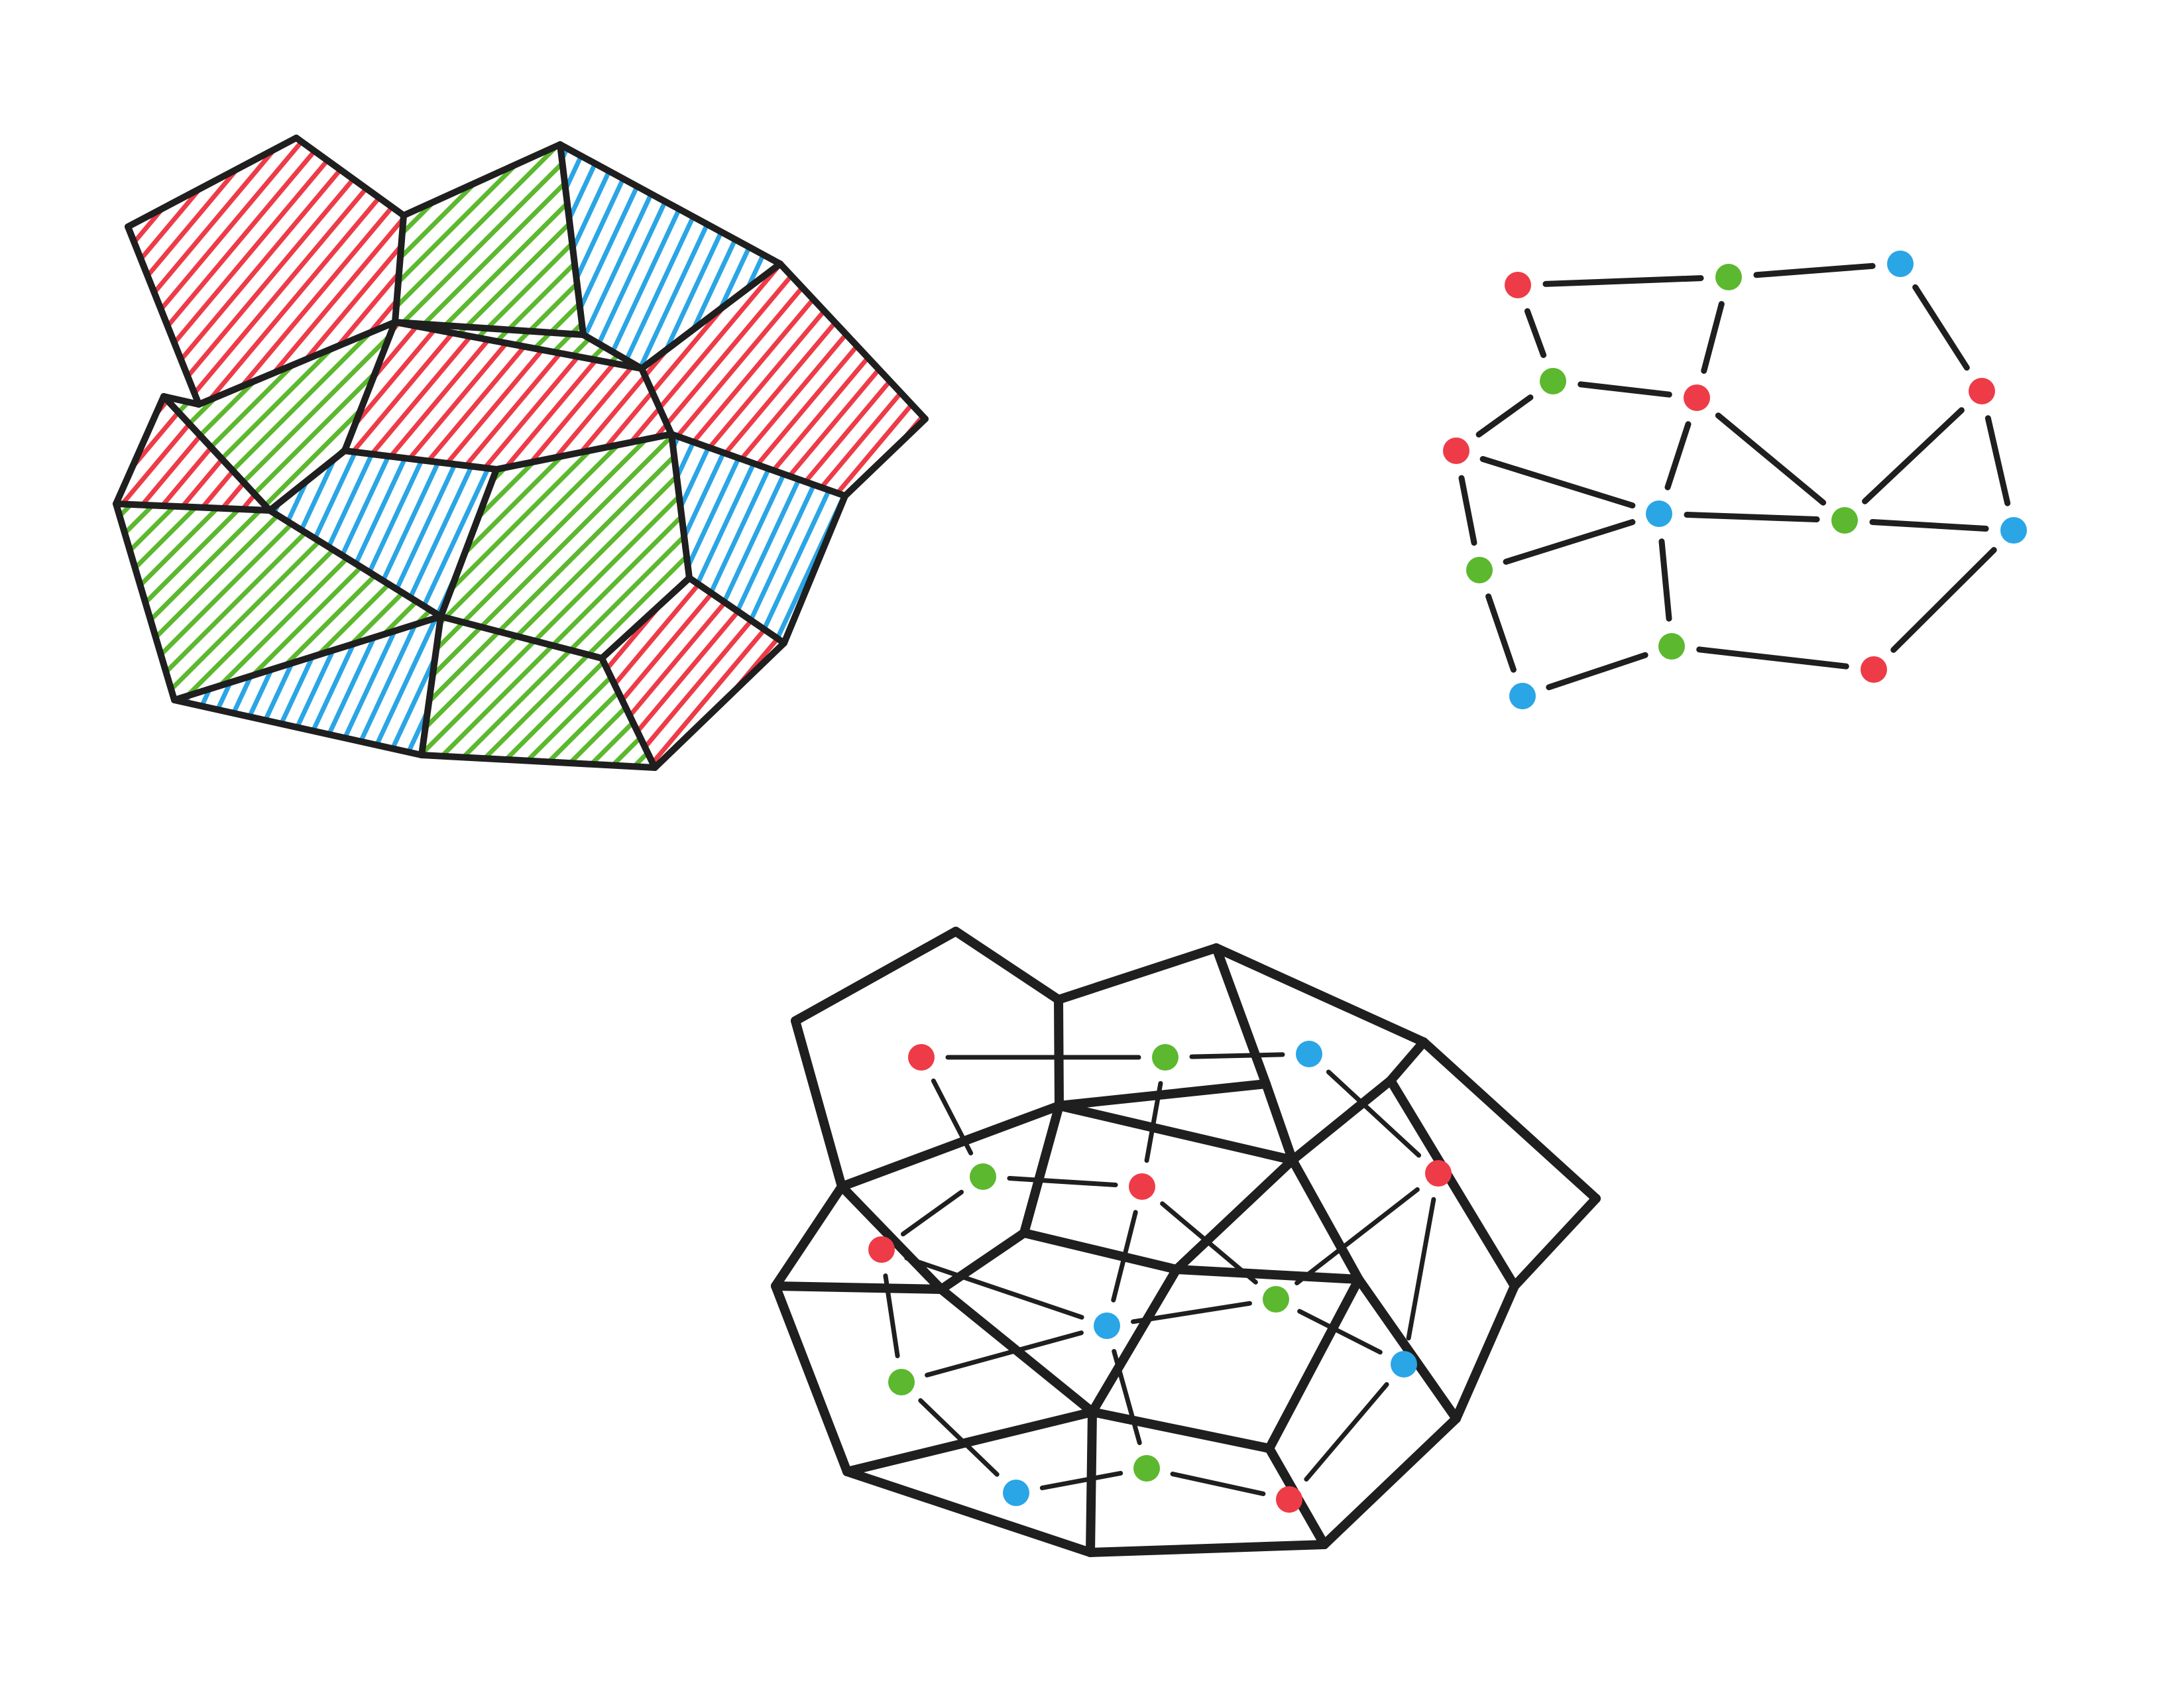 The width and height of the screenshot is (2184, 1697). I want to click on overlay-graph-node-red, so click(921, 1057).